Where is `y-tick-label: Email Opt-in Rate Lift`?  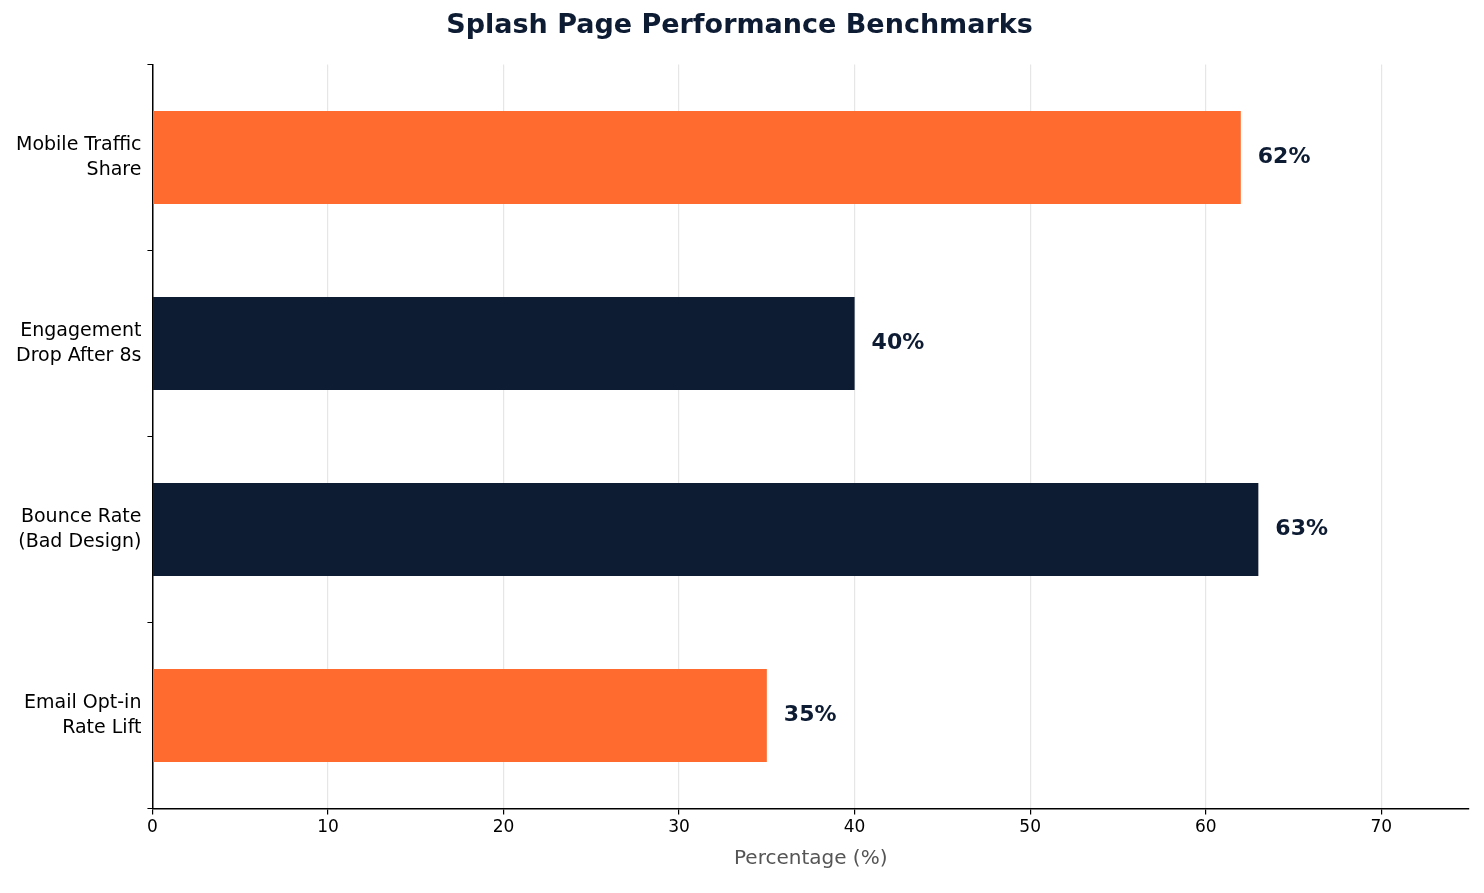 y-tick-label: Email Opt-in Rate Lift is located at coordinates (83, 713).